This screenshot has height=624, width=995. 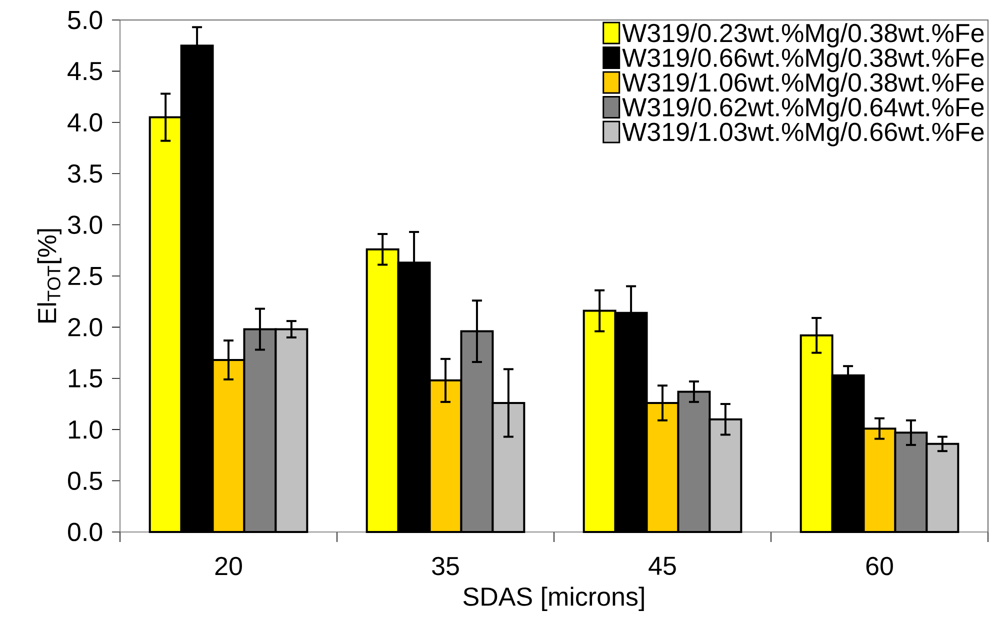 I want to click on y-tick-label: 5.0, so click(x=85, y=20).